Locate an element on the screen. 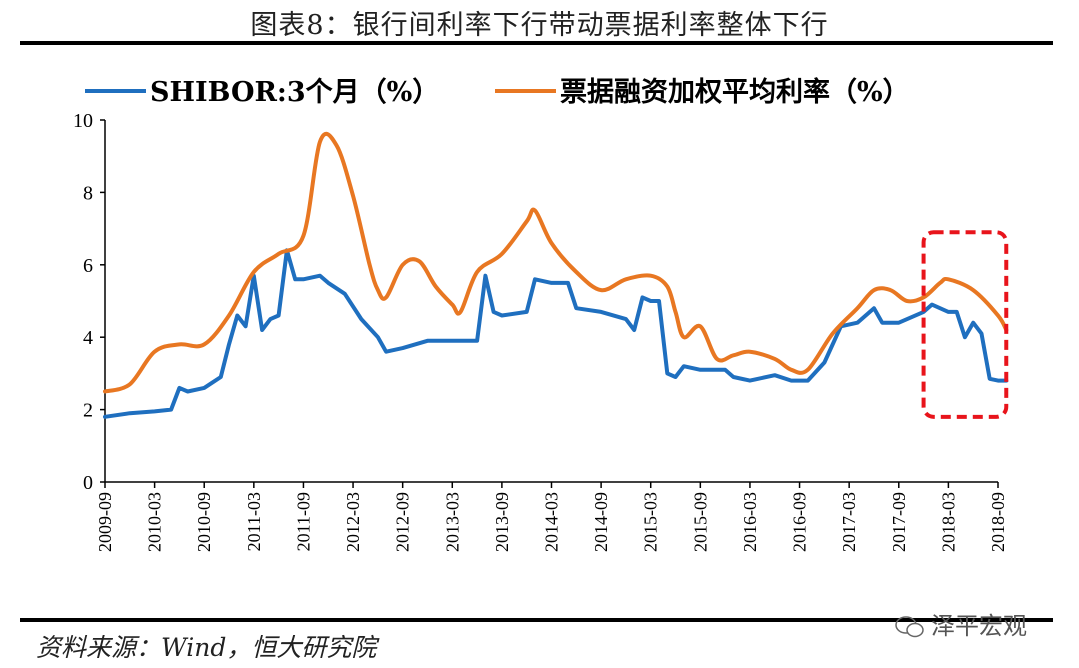 Image resolution: width=1079 pixels, height=668 pixels. legend-label-shibor: SHIBOR:3个月（%） is located at coordinates (294, 92).